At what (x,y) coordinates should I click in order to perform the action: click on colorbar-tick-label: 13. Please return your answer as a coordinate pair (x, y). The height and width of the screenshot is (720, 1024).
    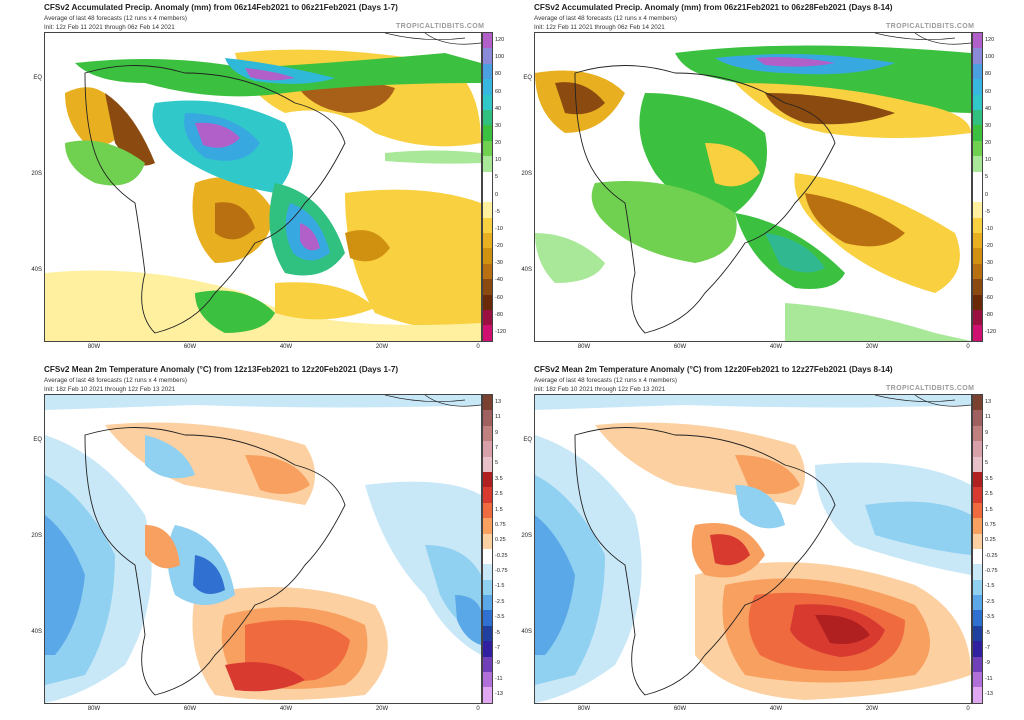
    Looking at the image, I should click on (988, 402).